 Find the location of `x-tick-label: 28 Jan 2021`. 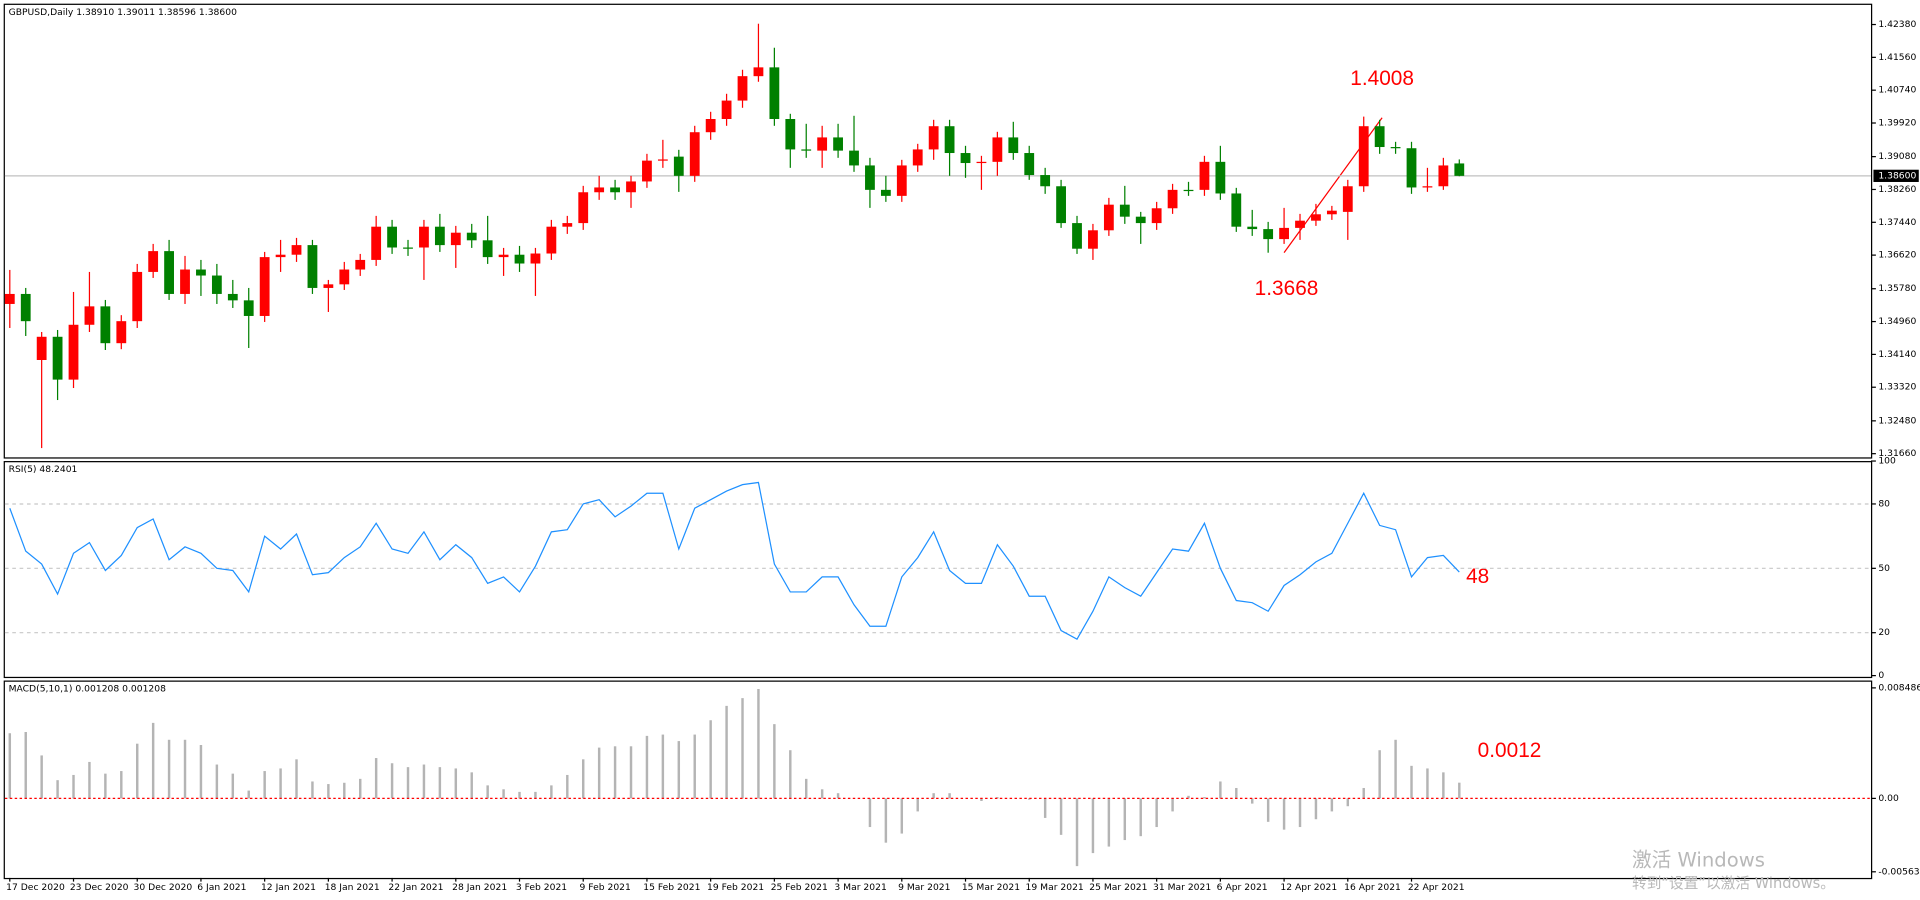

x-tick-label: 28 Jan 2021 is located at coordinates (479, 887).